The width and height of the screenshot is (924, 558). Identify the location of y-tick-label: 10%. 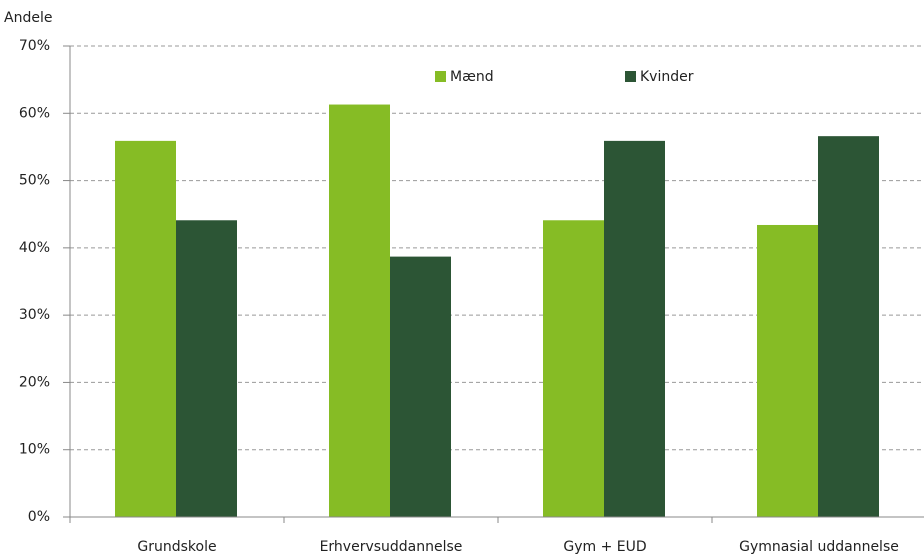
(34, 450).